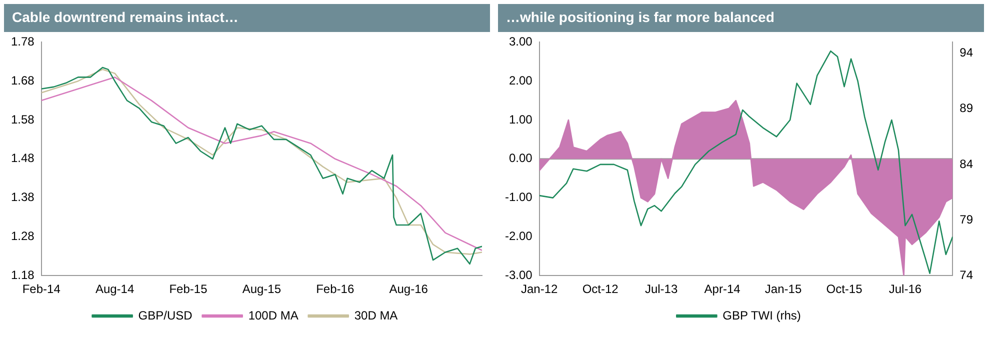 This screenshot has height=341, width=992. What do you see at coordinates (335, 289) in the screenshot?
I see `x-tick-label: Feb-16` at bounding box center [335, 289].